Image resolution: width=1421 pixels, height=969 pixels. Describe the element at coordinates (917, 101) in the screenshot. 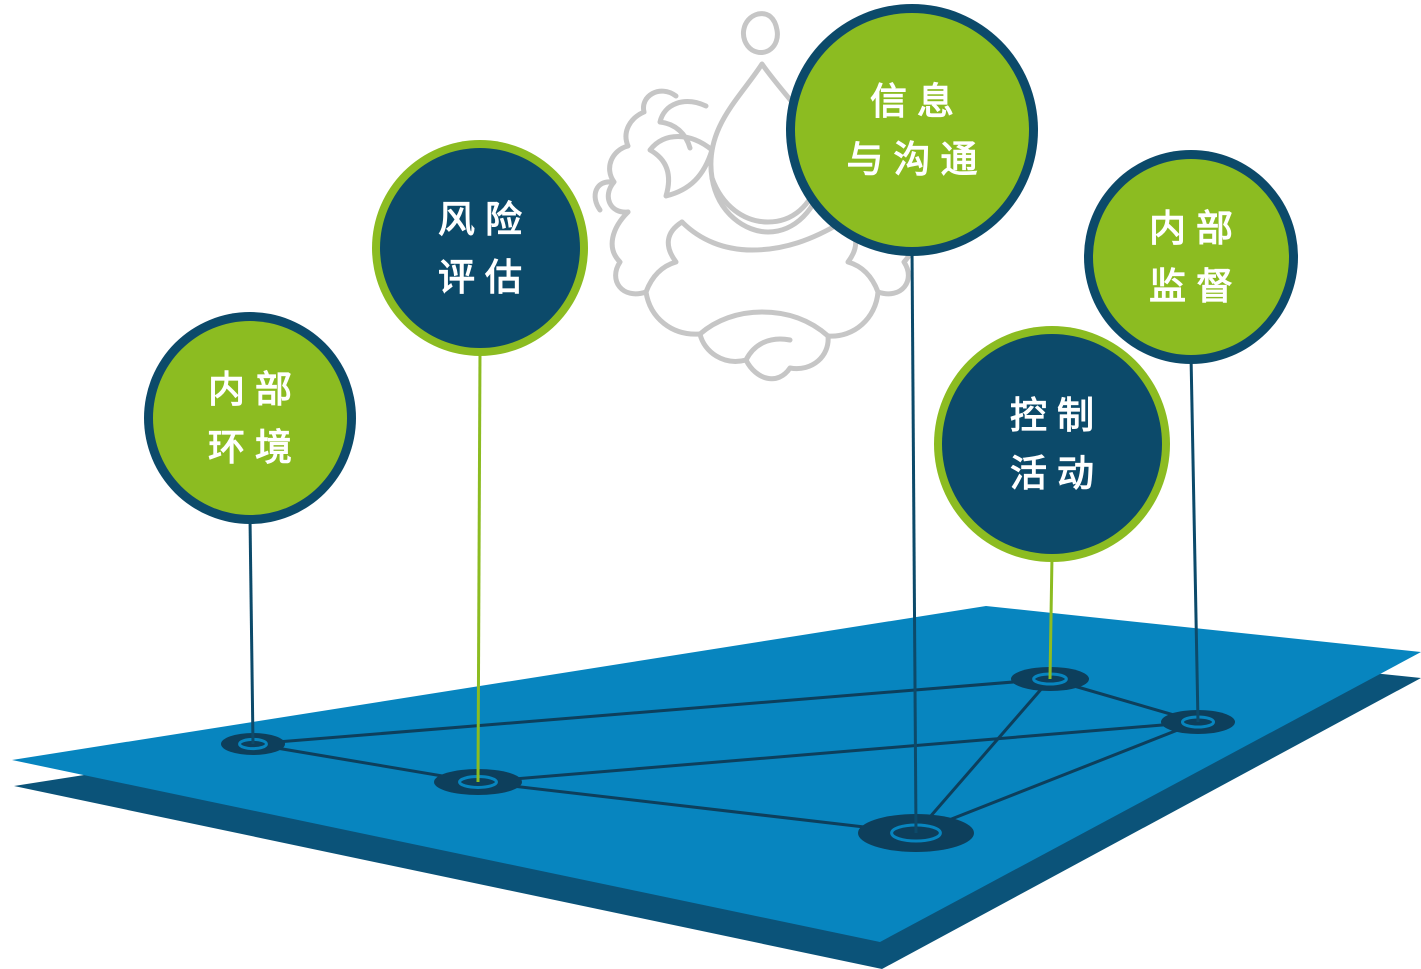

I see `node-label: 信息` at that location.